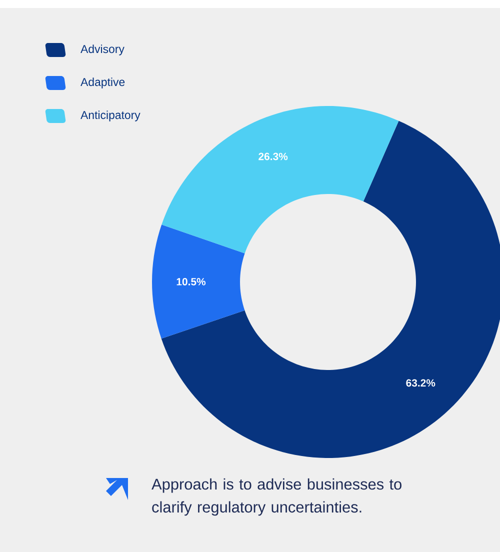  What do you see at coordinates (102, 50) in the screenshot?
I see `legend-label: Advisory` at bounding box center [102, 50].